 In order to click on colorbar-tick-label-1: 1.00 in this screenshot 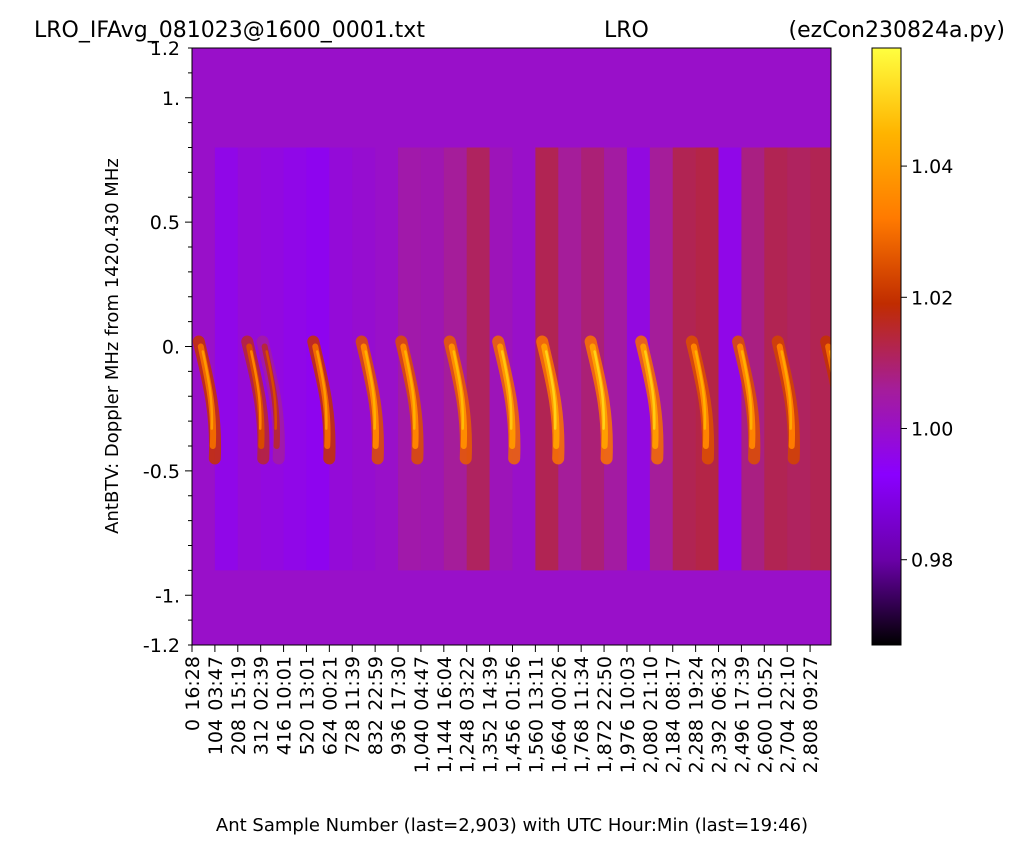, I will do `click(932, 430)`.